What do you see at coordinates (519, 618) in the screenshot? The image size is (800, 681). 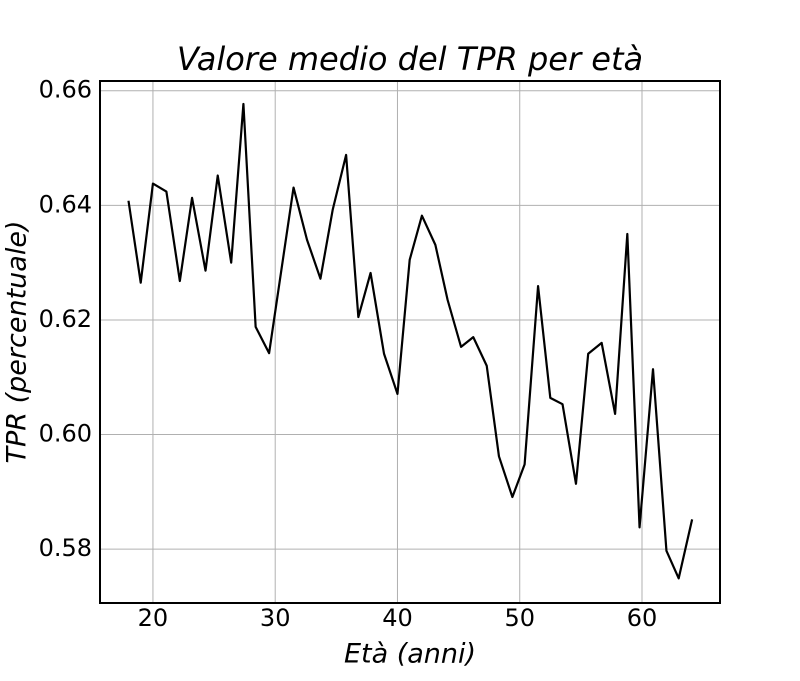 I see `x-tick-label: 50` at bounding box center [519, 618].